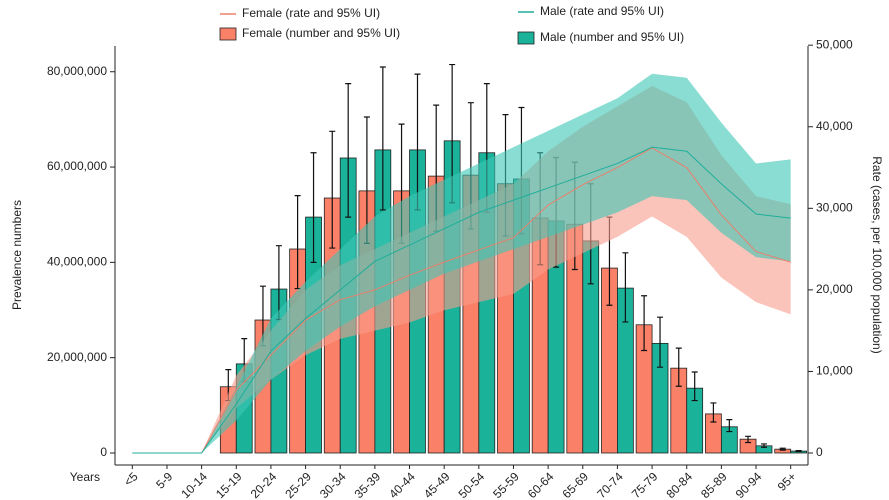 This screenshot has height=500, width=889. Describe the element at coordinates (506, 484) in the screenshot. I see `x-tick-label: 55-59` at that location.